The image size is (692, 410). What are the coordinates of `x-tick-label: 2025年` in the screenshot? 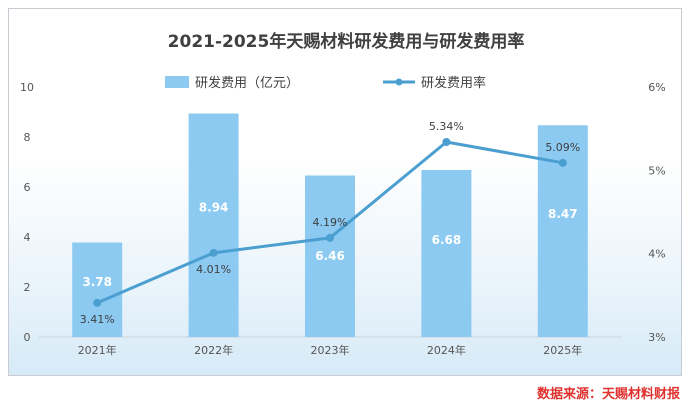 It's located at (562, 350).